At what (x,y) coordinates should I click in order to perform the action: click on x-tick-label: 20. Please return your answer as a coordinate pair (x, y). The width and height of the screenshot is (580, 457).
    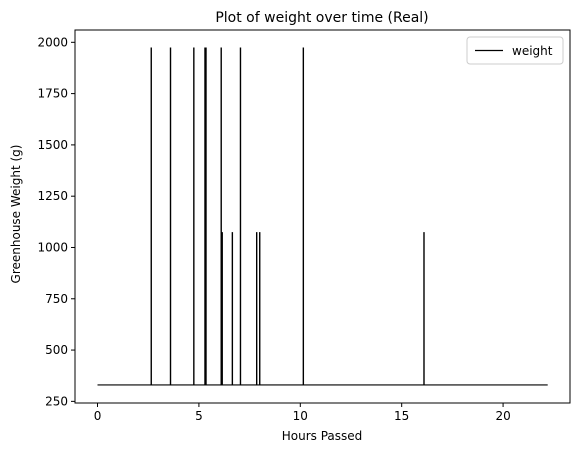
    Looking at the image, I should click on (502, 416).